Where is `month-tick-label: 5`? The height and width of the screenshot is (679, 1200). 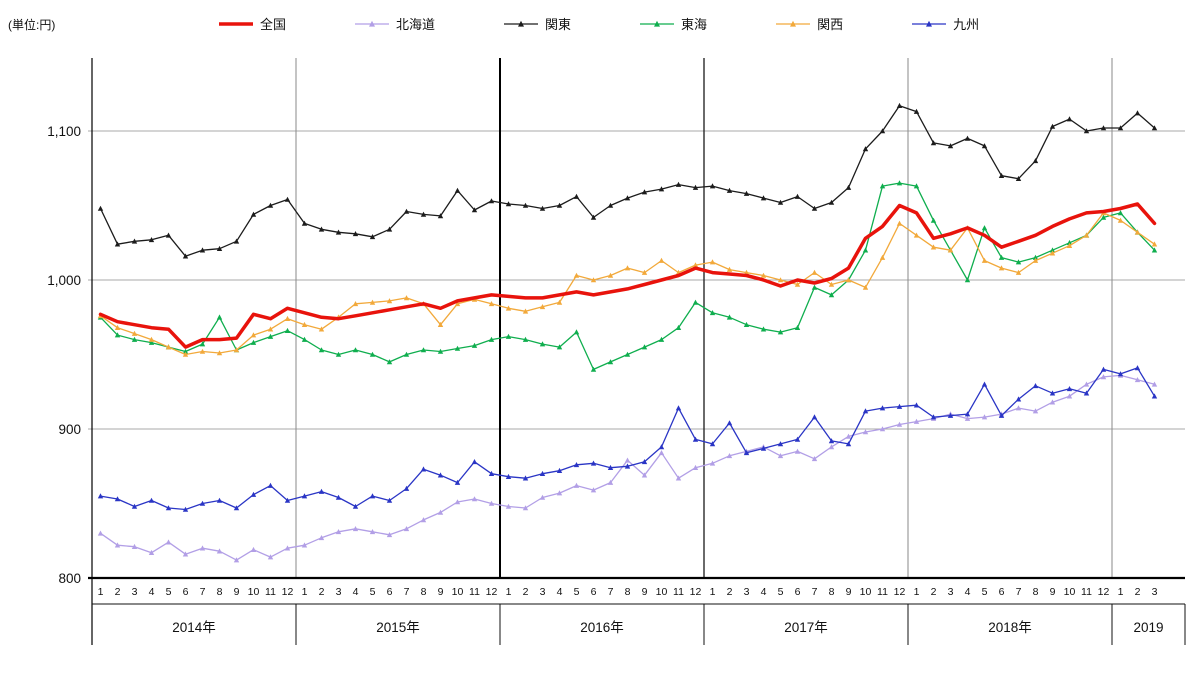 month-tick-label: 5 is located at coordinates (781, 592).